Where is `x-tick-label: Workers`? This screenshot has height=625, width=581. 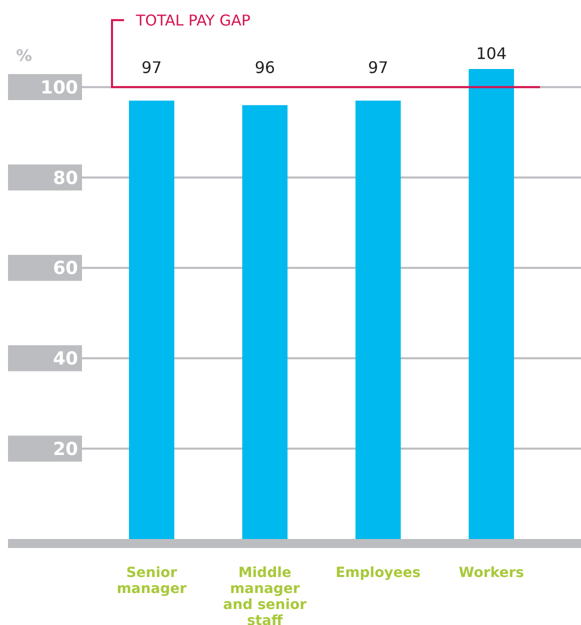
x-tick-label: Workers is located at coordinates (491, 573).